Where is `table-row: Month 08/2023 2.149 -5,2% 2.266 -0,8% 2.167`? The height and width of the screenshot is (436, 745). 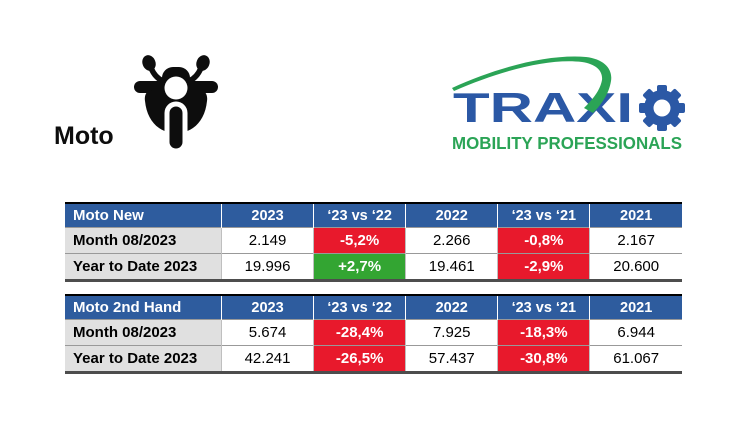 table-row: Month 08/2023 2.149 -5,2% 2.266 -0,8% 2.167 is located at coordinates (373, 240).